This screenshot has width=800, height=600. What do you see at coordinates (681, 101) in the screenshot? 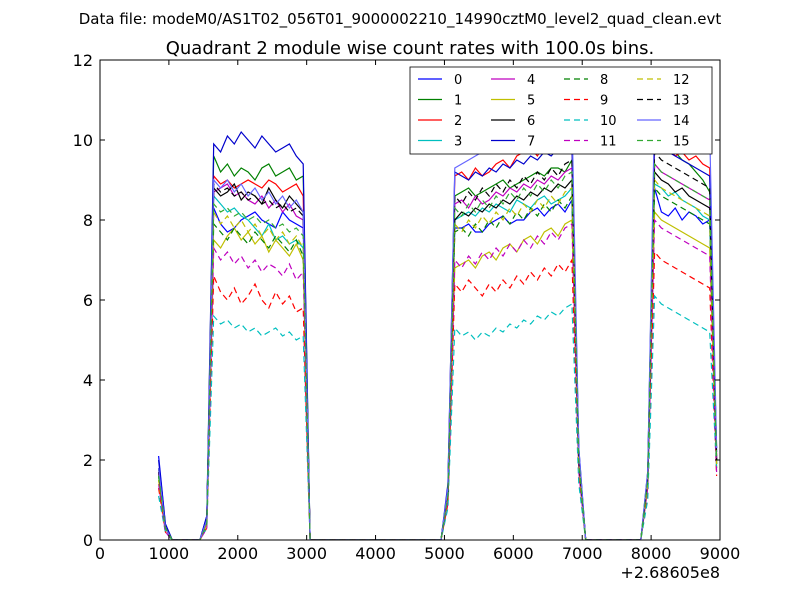
I see `legend-label-13: 13` at bounding box center [681, 101].